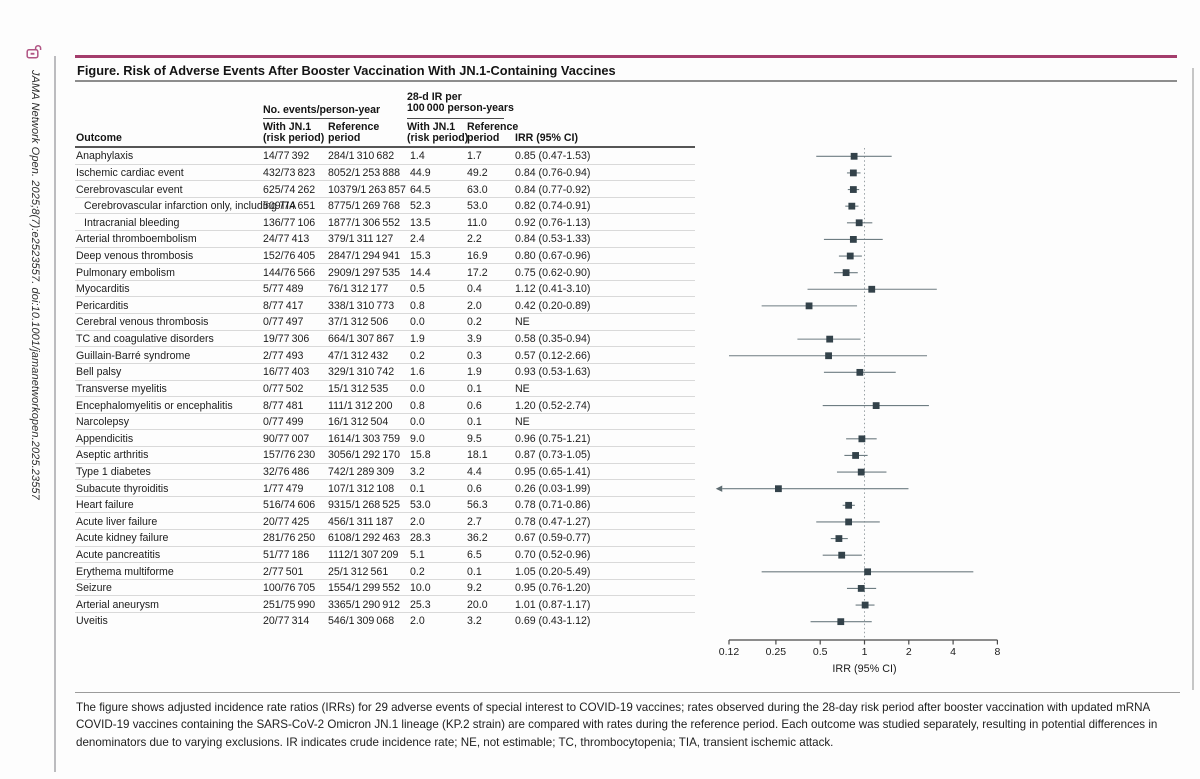 The image size is (1200, 779). What do you see at coordinates (474, 471) in the screenshot?
I see `ir-reference: 4.4` at bounding box center [474, 471].